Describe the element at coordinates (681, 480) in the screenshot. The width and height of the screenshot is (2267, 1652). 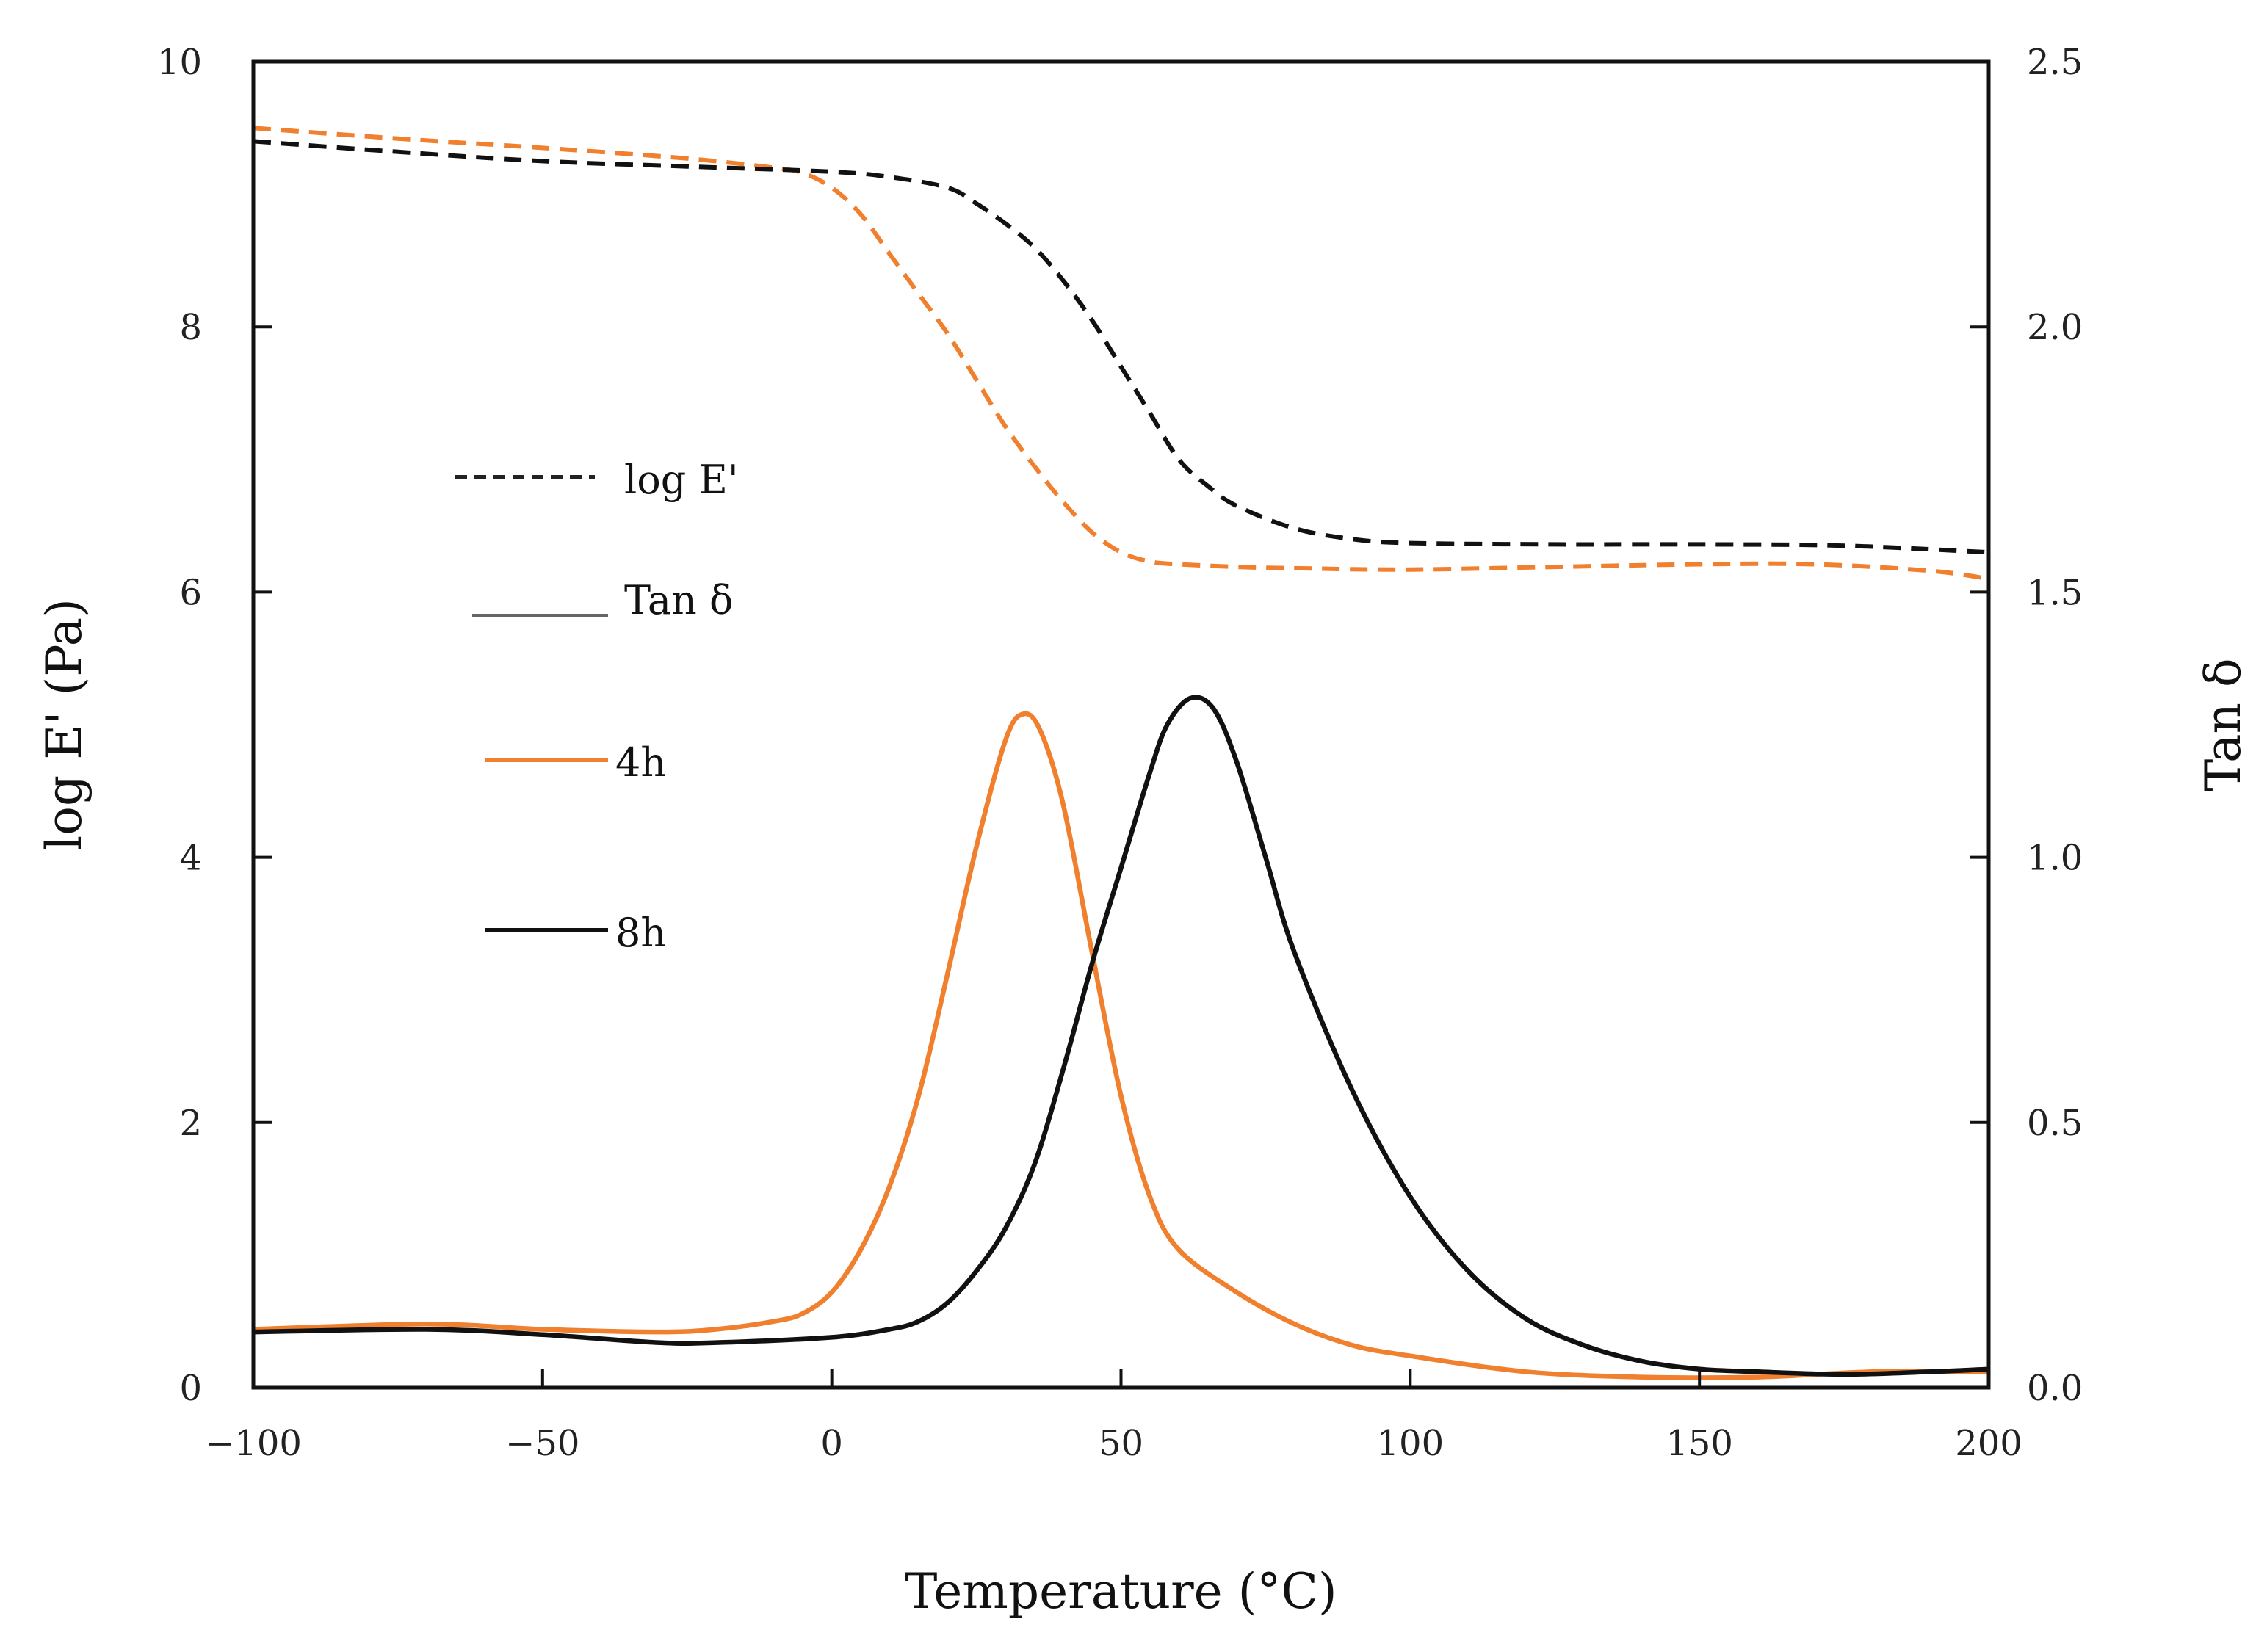
I see `legend-label: log E'` at that location.